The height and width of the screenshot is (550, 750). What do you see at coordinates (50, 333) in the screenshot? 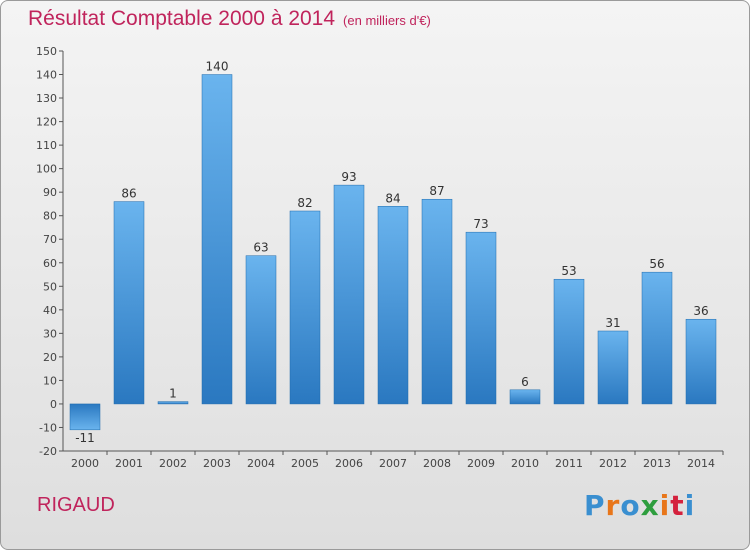
I see `y-tick-label: 30` at bounding box center [50, 333].